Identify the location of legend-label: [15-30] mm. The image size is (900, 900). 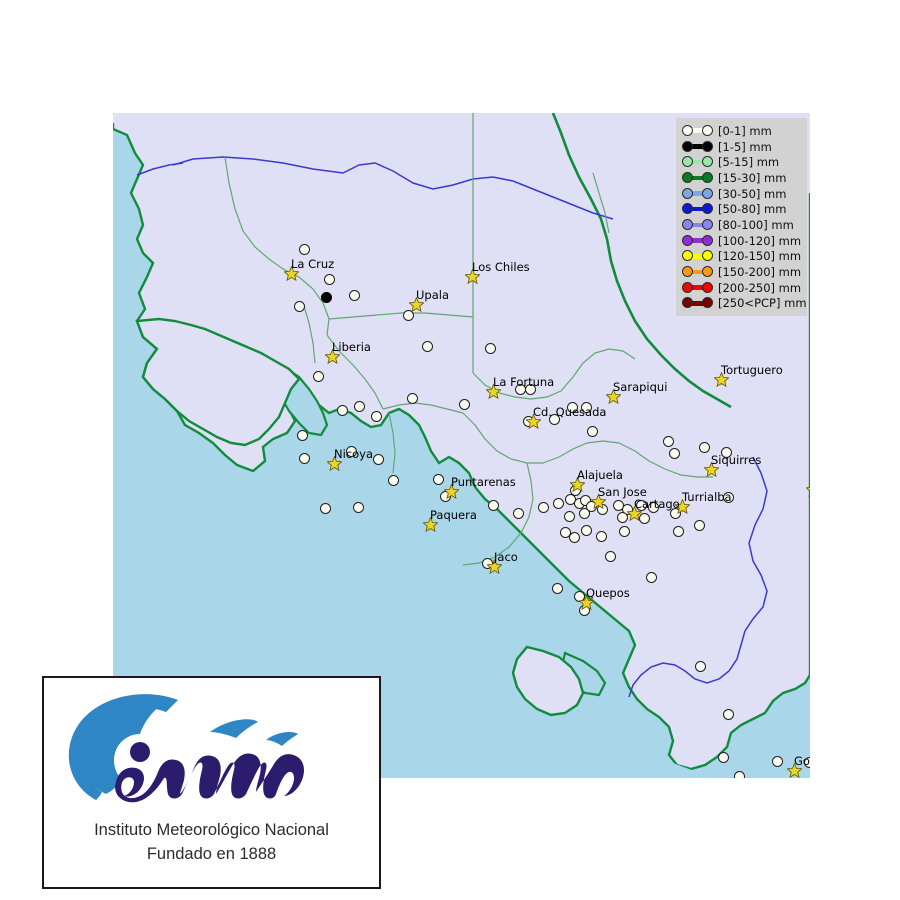
(752, 177).